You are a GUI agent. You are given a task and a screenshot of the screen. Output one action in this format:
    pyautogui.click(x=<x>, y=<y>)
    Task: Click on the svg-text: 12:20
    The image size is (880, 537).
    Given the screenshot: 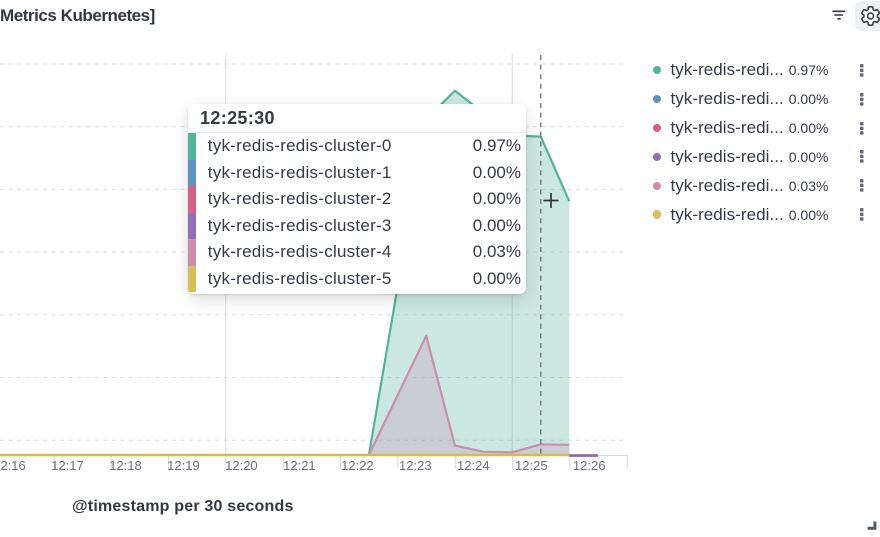 What is the action you would take?
    pyautogui.click(x=241, y=465)
    